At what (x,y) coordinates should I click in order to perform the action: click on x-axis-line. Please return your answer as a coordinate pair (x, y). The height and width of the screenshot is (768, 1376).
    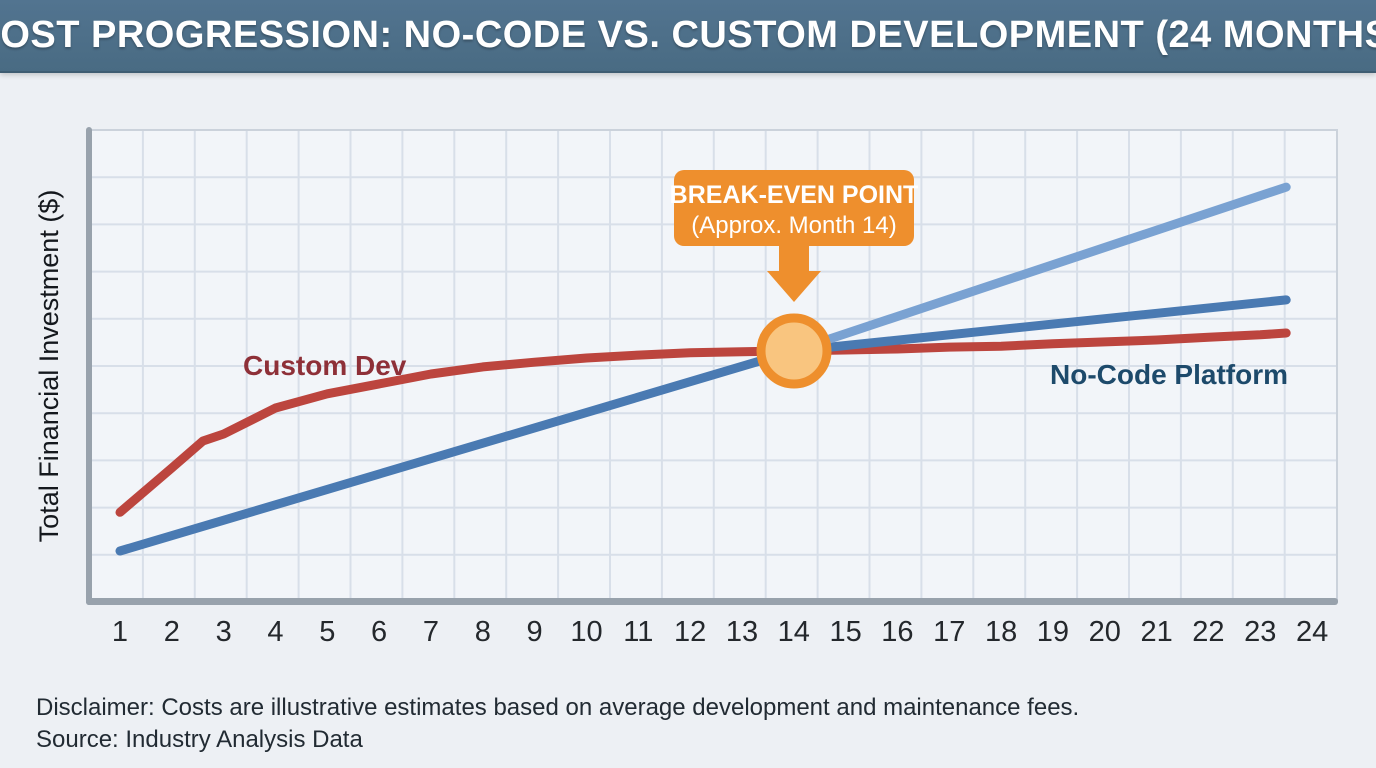
    Looking at the image, I should click on (712, 601).